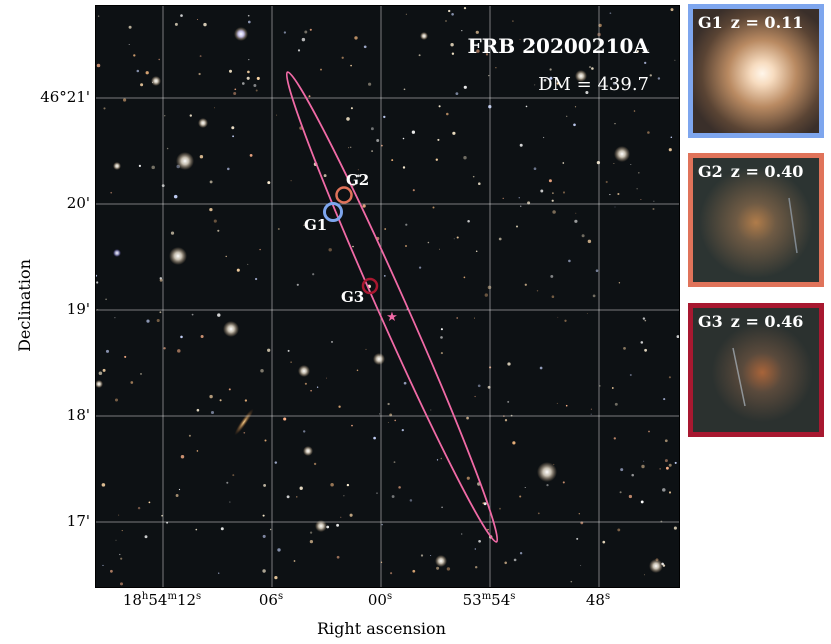 This screenshot has height=644, width=831. Describe the element at coordinates (767, 321) in the screenshot. I see `g3-inset-redshift: z = 0.46` at that location.